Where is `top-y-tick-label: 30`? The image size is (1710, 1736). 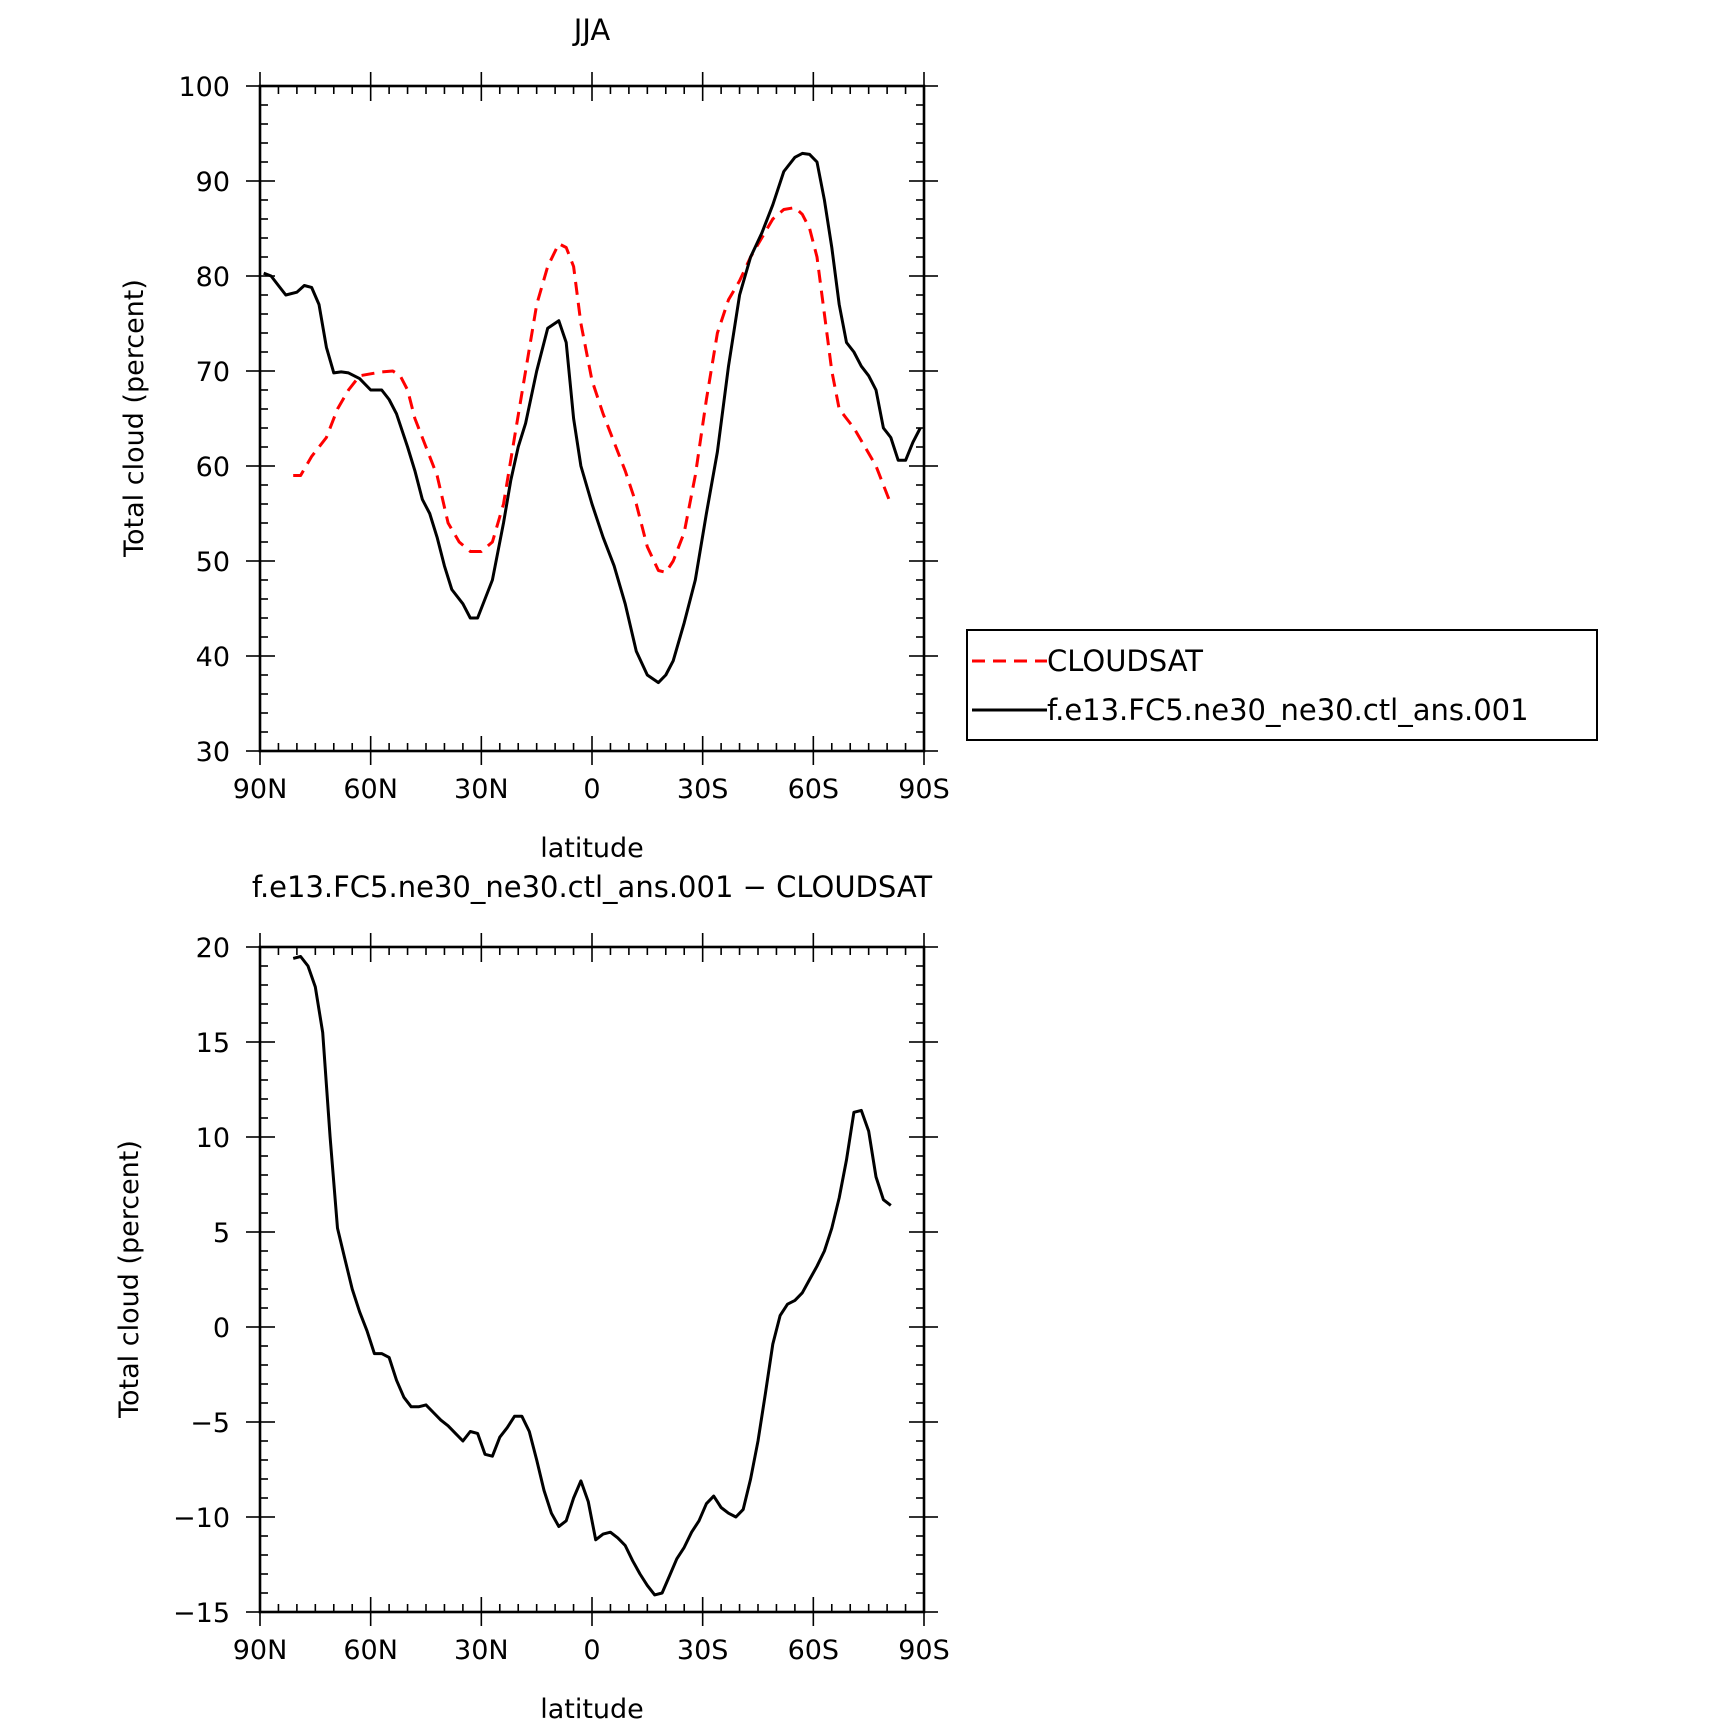 top-y-tick-label: 30 is located at coordinates (213, 752).